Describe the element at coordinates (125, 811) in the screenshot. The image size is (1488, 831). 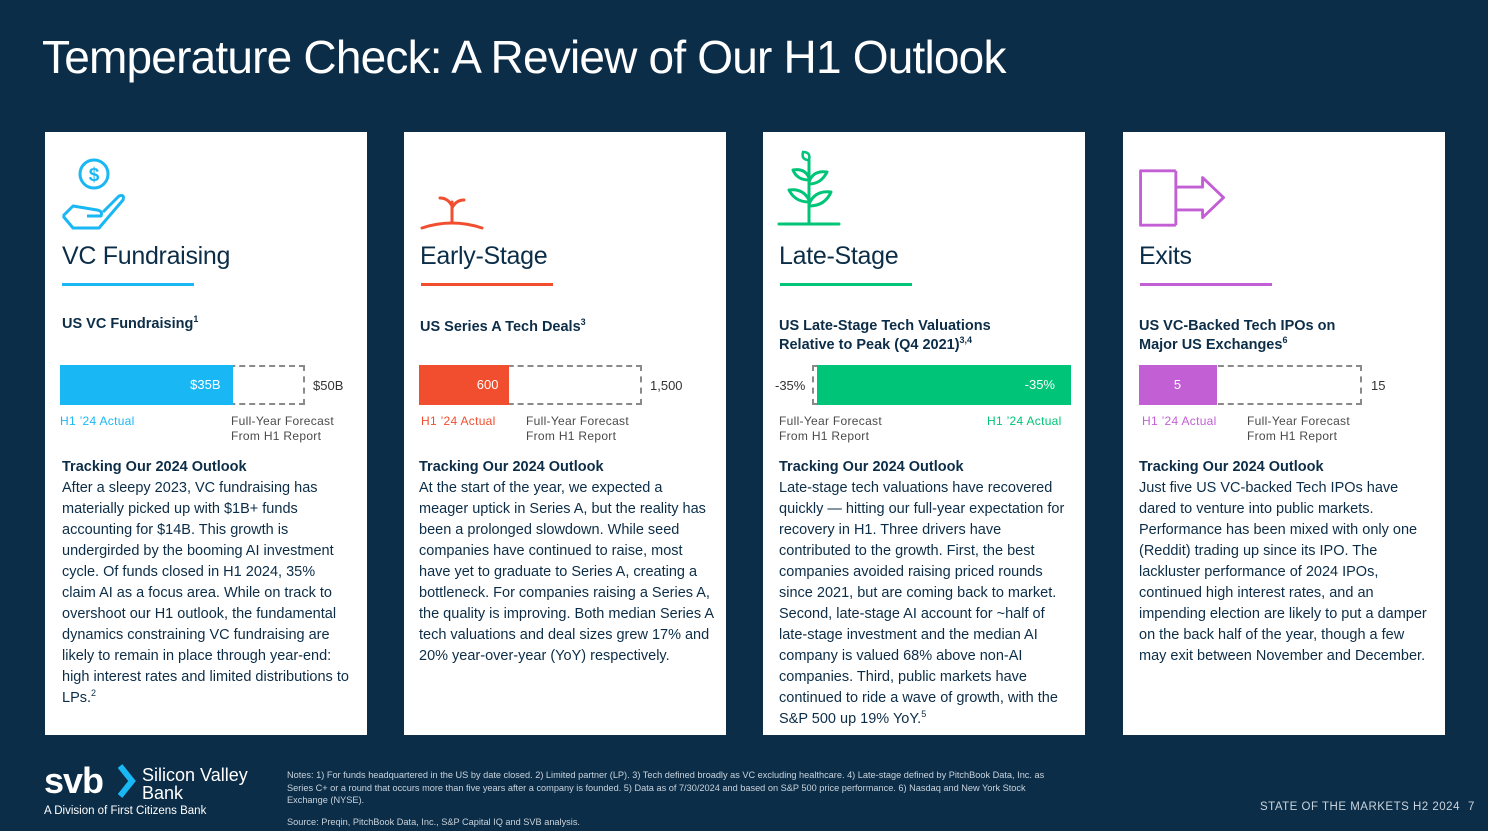
I see `logo-division: A Division of First Citizens Bank` at that location.